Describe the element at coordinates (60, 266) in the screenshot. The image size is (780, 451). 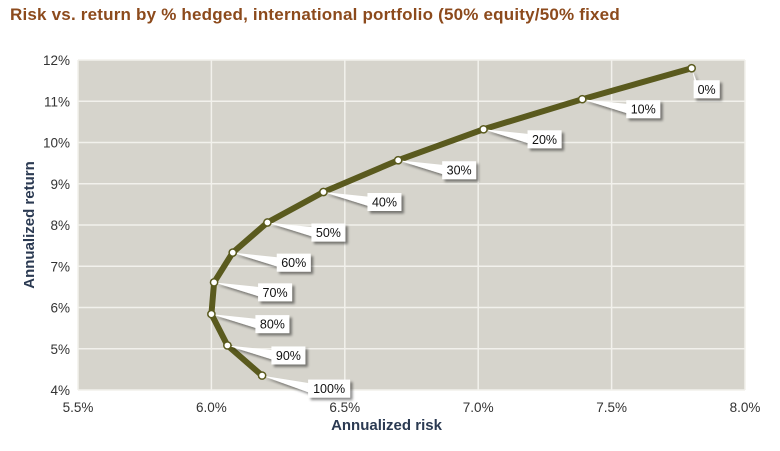
I see `y-tick-label: 7%` at that location.